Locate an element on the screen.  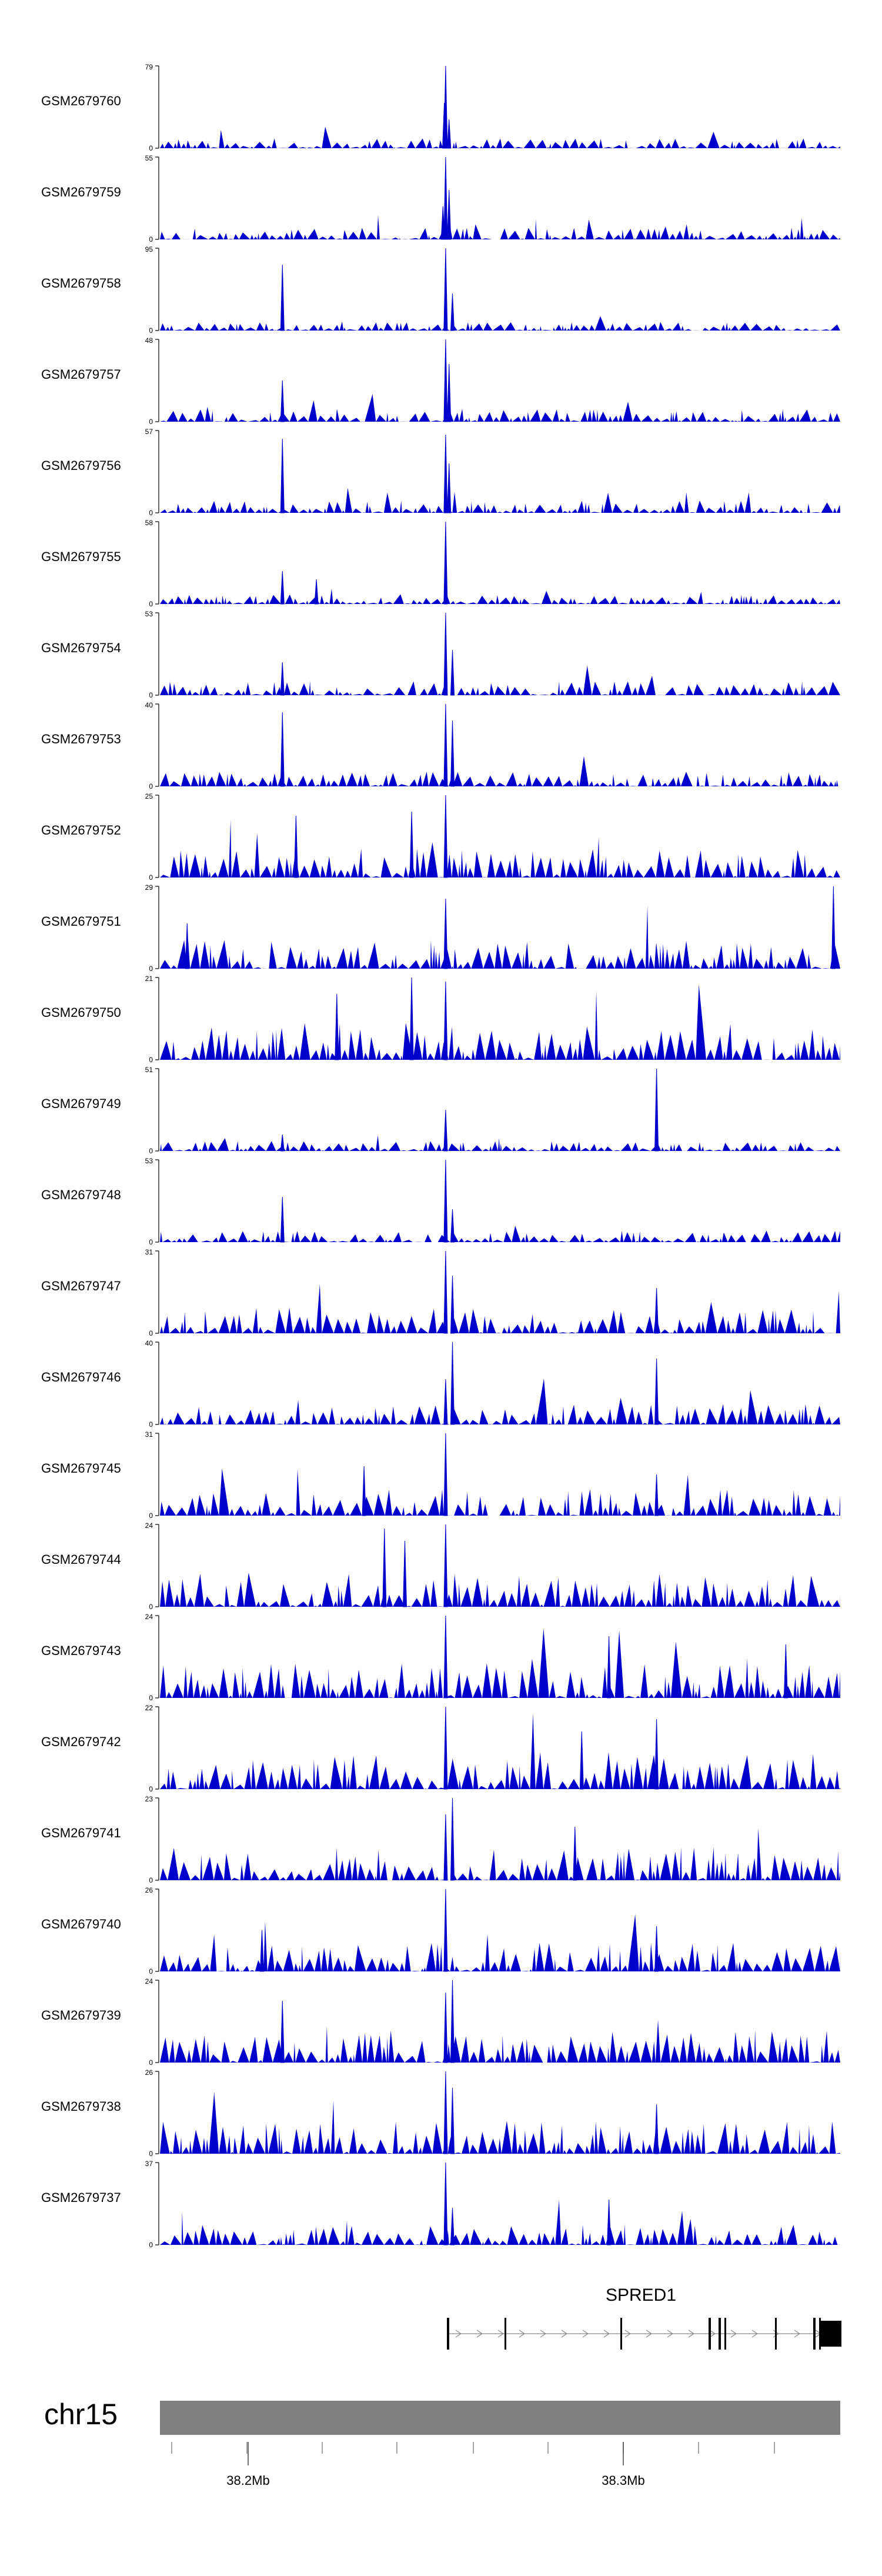
track-GSM2679754: GSM2679754 53 0 is located at coordinates (440, 654).